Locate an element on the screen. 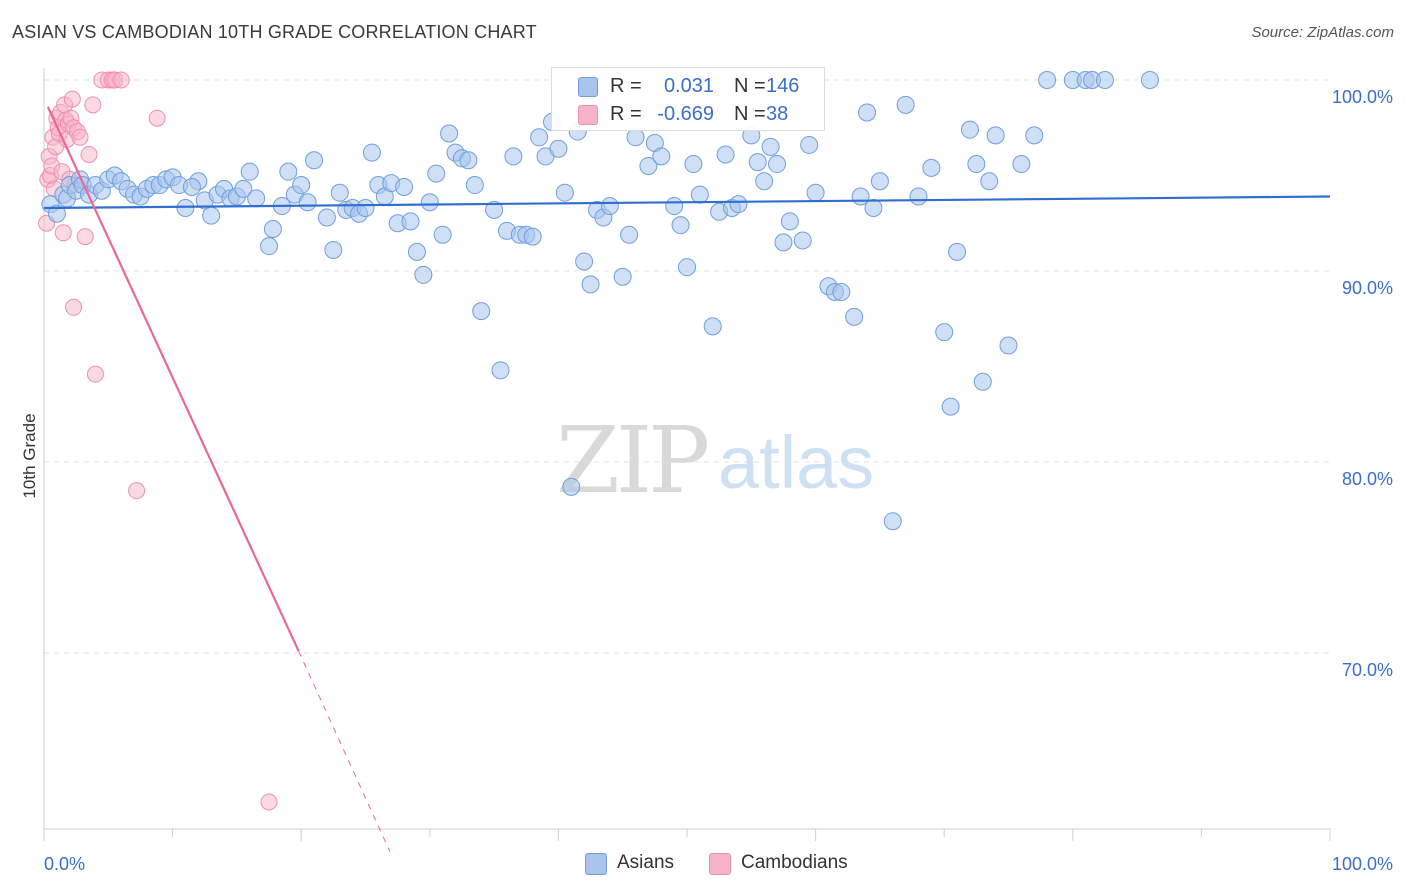 The width and height of the screenshot is (1406, 892). r-label: R = is located at coordinates (626, 114).